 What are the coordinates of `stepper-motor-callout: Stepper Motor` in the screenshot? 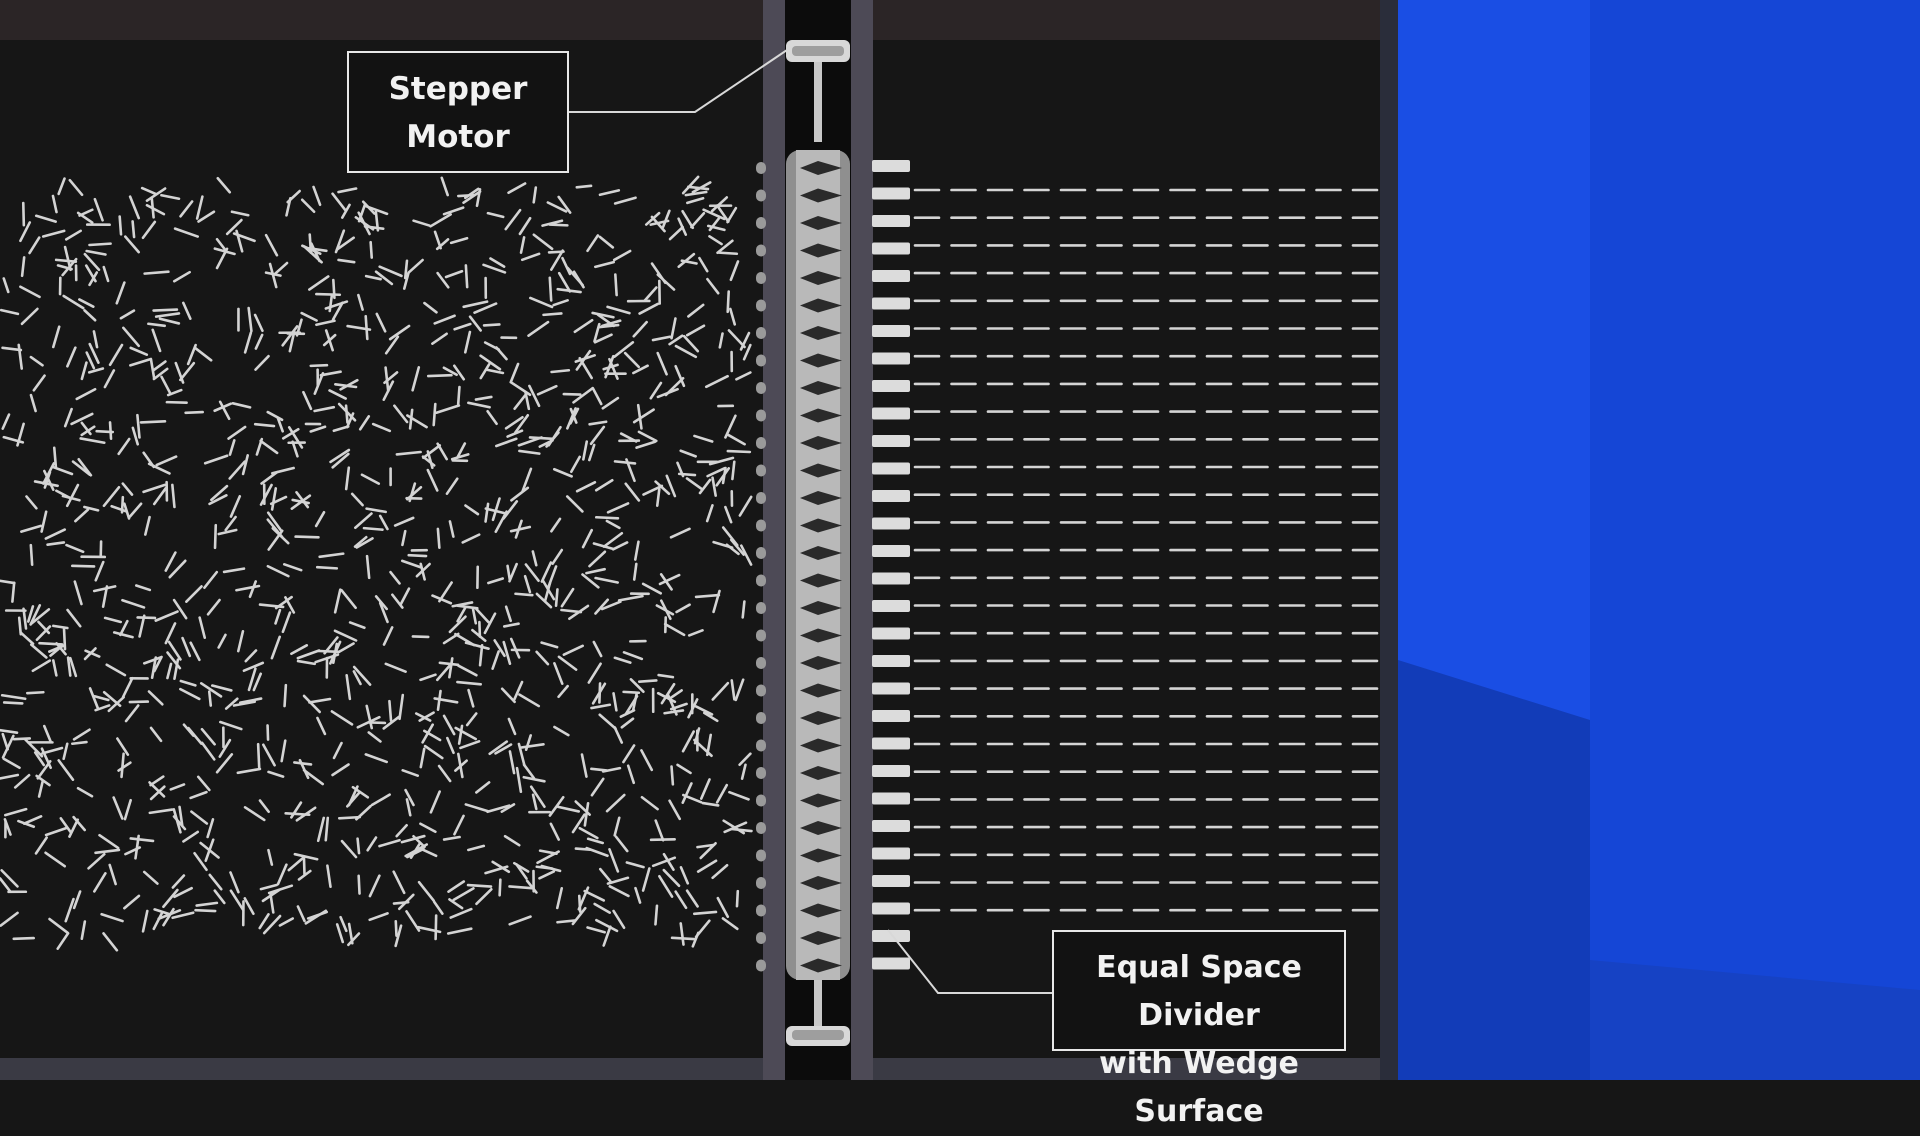 It's located at (458, 112).